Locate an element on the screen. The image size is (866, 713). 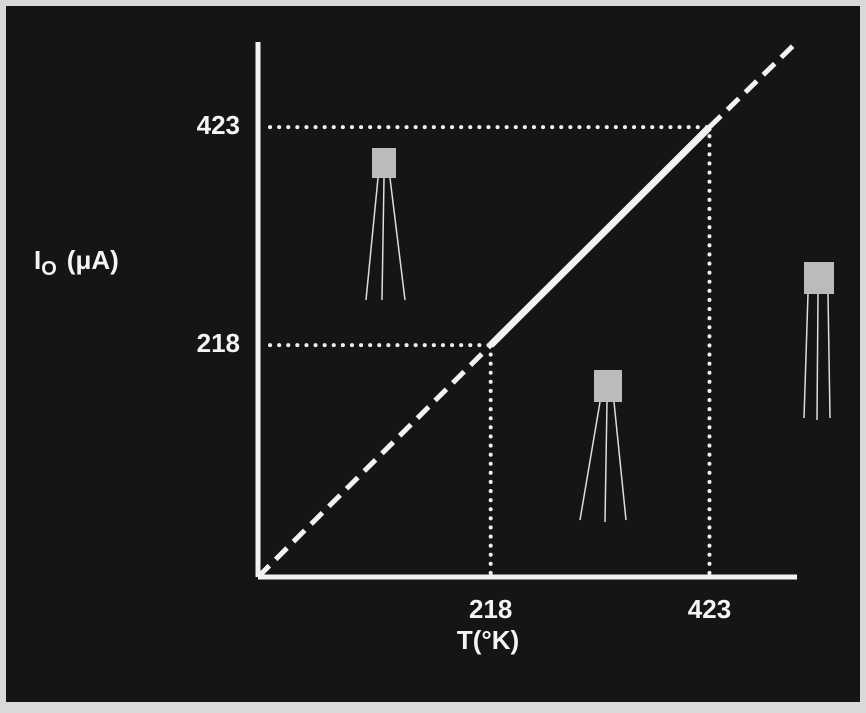
y-label-unit: (μA) is located at coordinates (93, 260).